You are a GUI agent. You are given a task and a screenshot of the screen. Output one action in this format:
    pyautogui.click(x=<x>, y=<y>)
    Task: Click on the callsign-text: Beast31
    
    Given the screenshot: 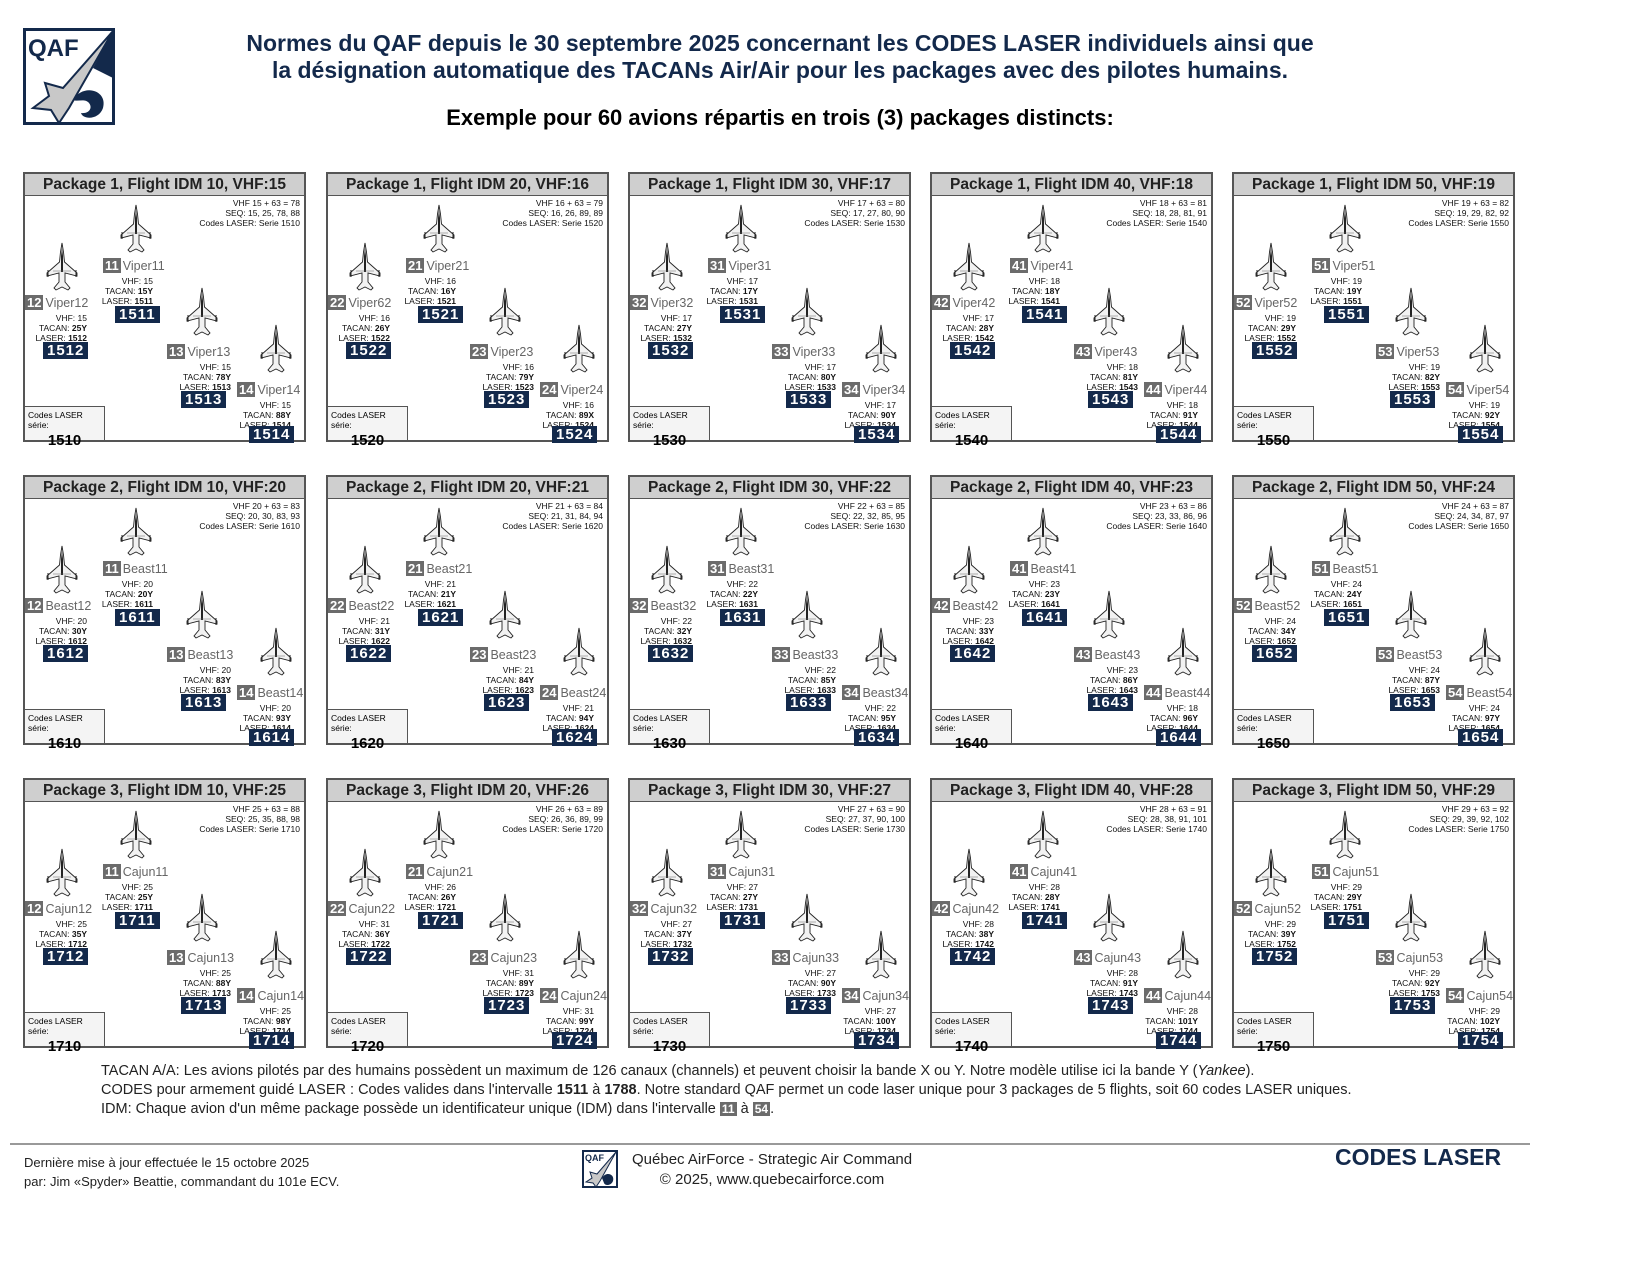 What is the action you would take?
    pyautogui.click(x=751, y=569)
    